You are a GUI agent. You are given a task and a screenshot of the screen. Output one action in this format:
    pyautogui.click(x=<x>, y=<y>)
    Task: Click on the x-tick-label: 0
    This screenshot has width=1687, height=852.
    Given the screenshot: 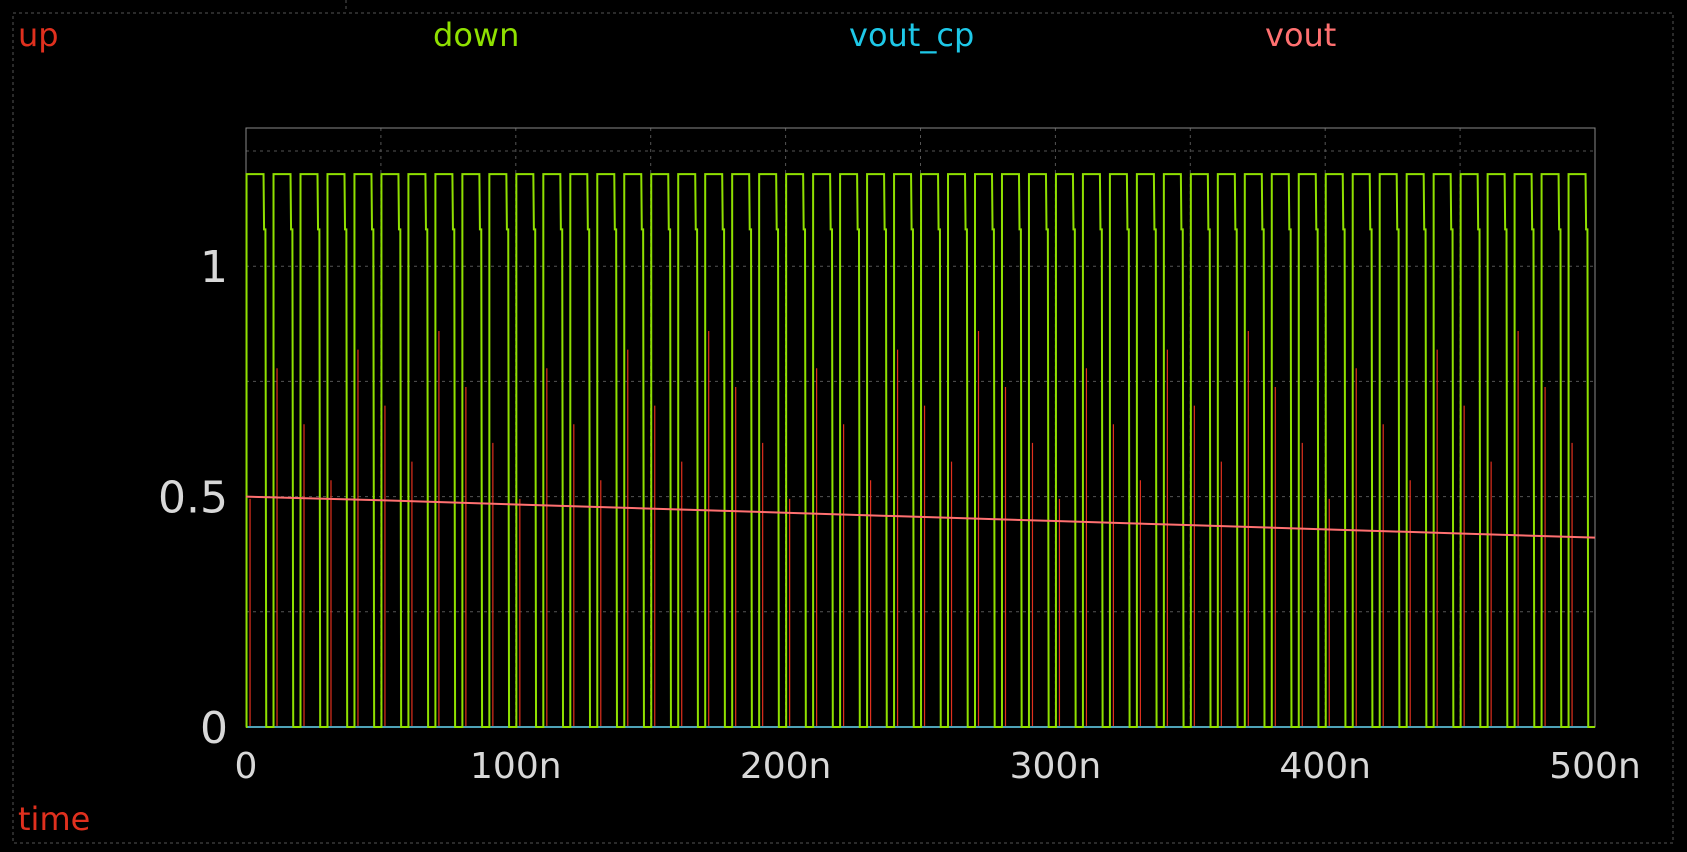 What is the action you would take?
    pyautogui.click(x=246, y=766)
    